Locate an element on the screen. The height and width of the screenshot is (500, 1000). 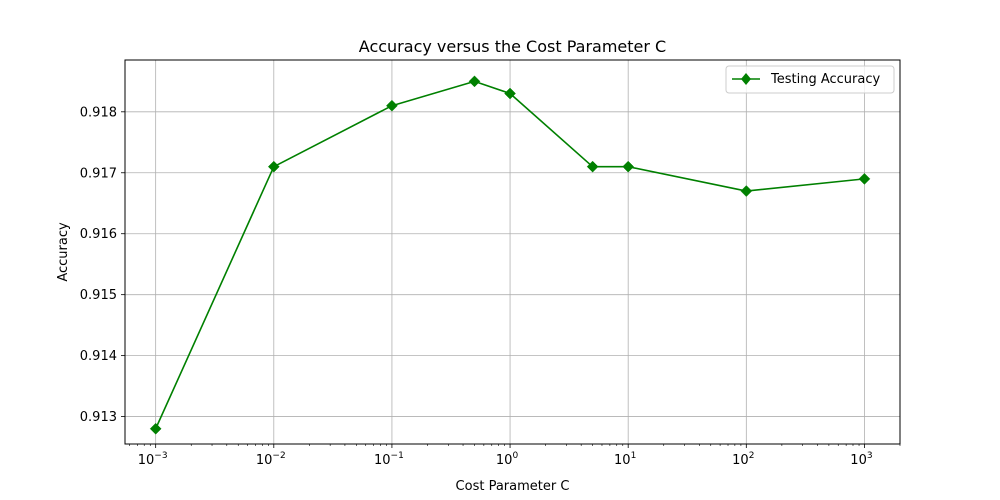
legend-box is located at coordinates (810, 79).